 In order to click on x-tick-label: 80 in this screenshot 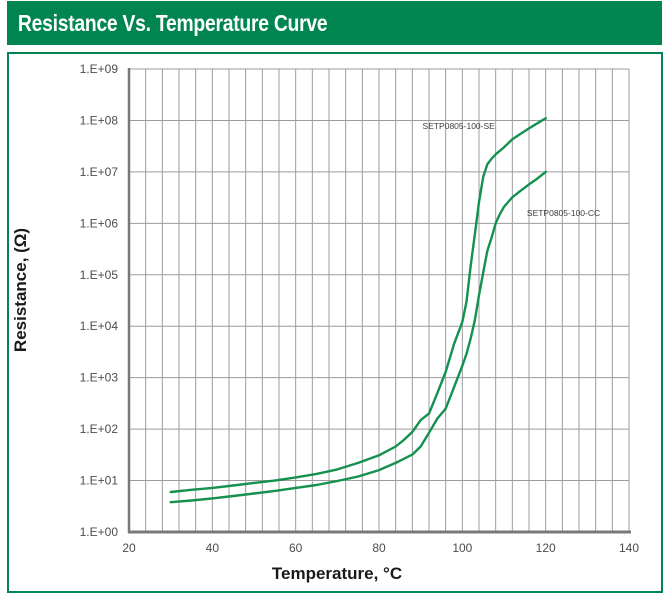, I will do `click(379, 548)`.